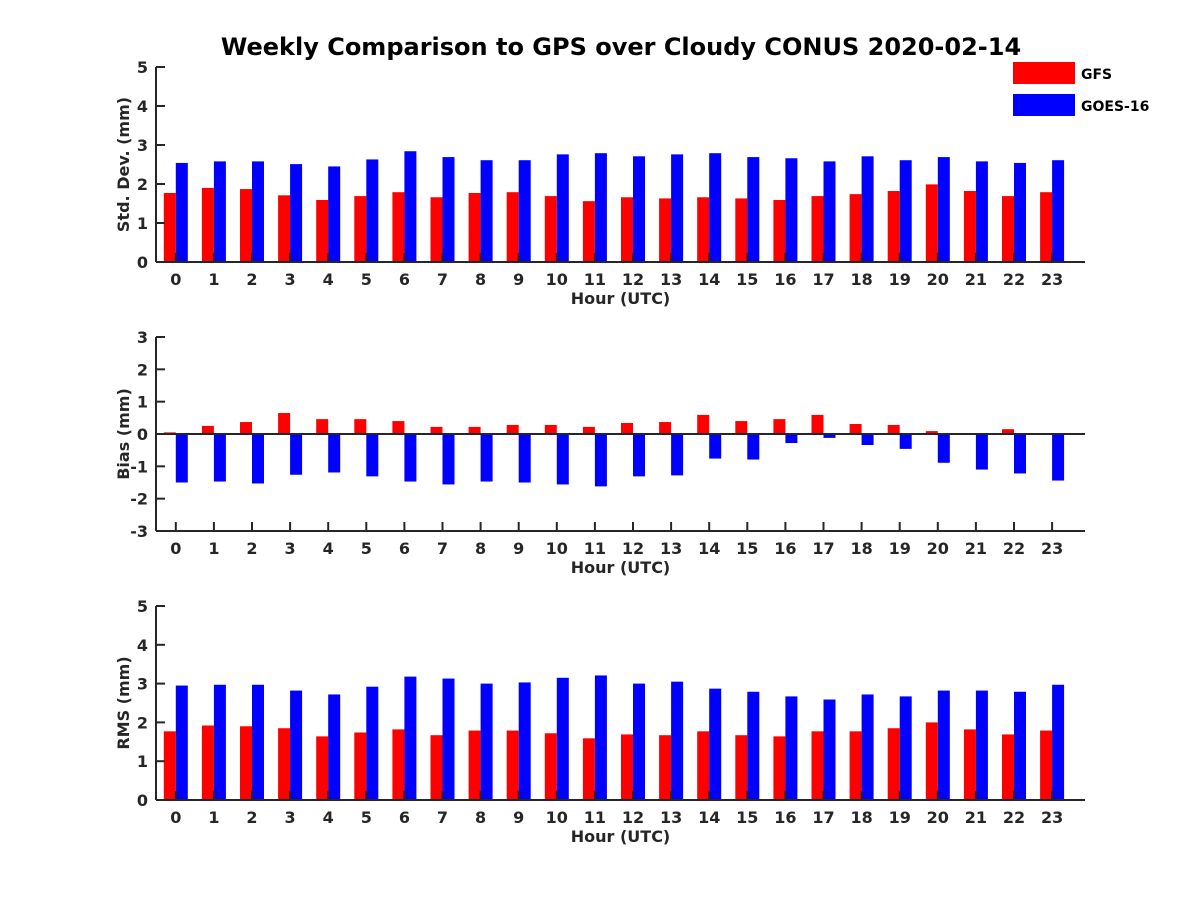 The width and height of the screenshot is (1200, 900). What do you see at coordinates (709, 279) in the screenshot?
I see `x-tick-label: 14` at bounding box center [709, 279].